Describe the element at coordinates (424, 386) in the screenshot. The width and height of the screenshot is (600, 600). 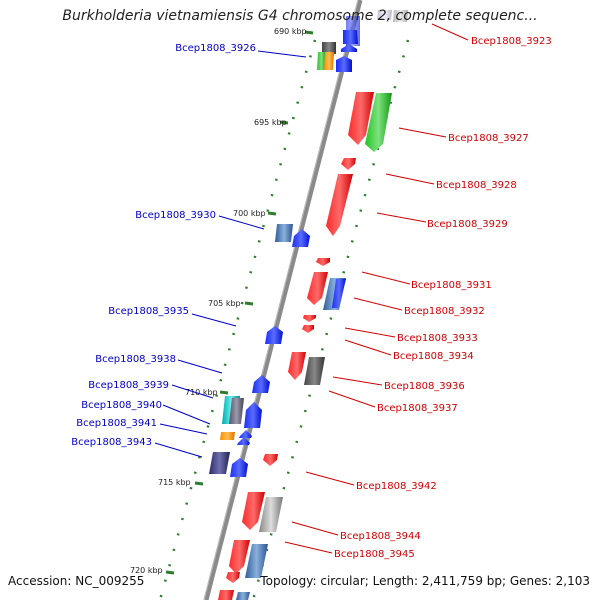
I see `gene-label-bcep1808-3936: Bcep1808_3936` at that location.